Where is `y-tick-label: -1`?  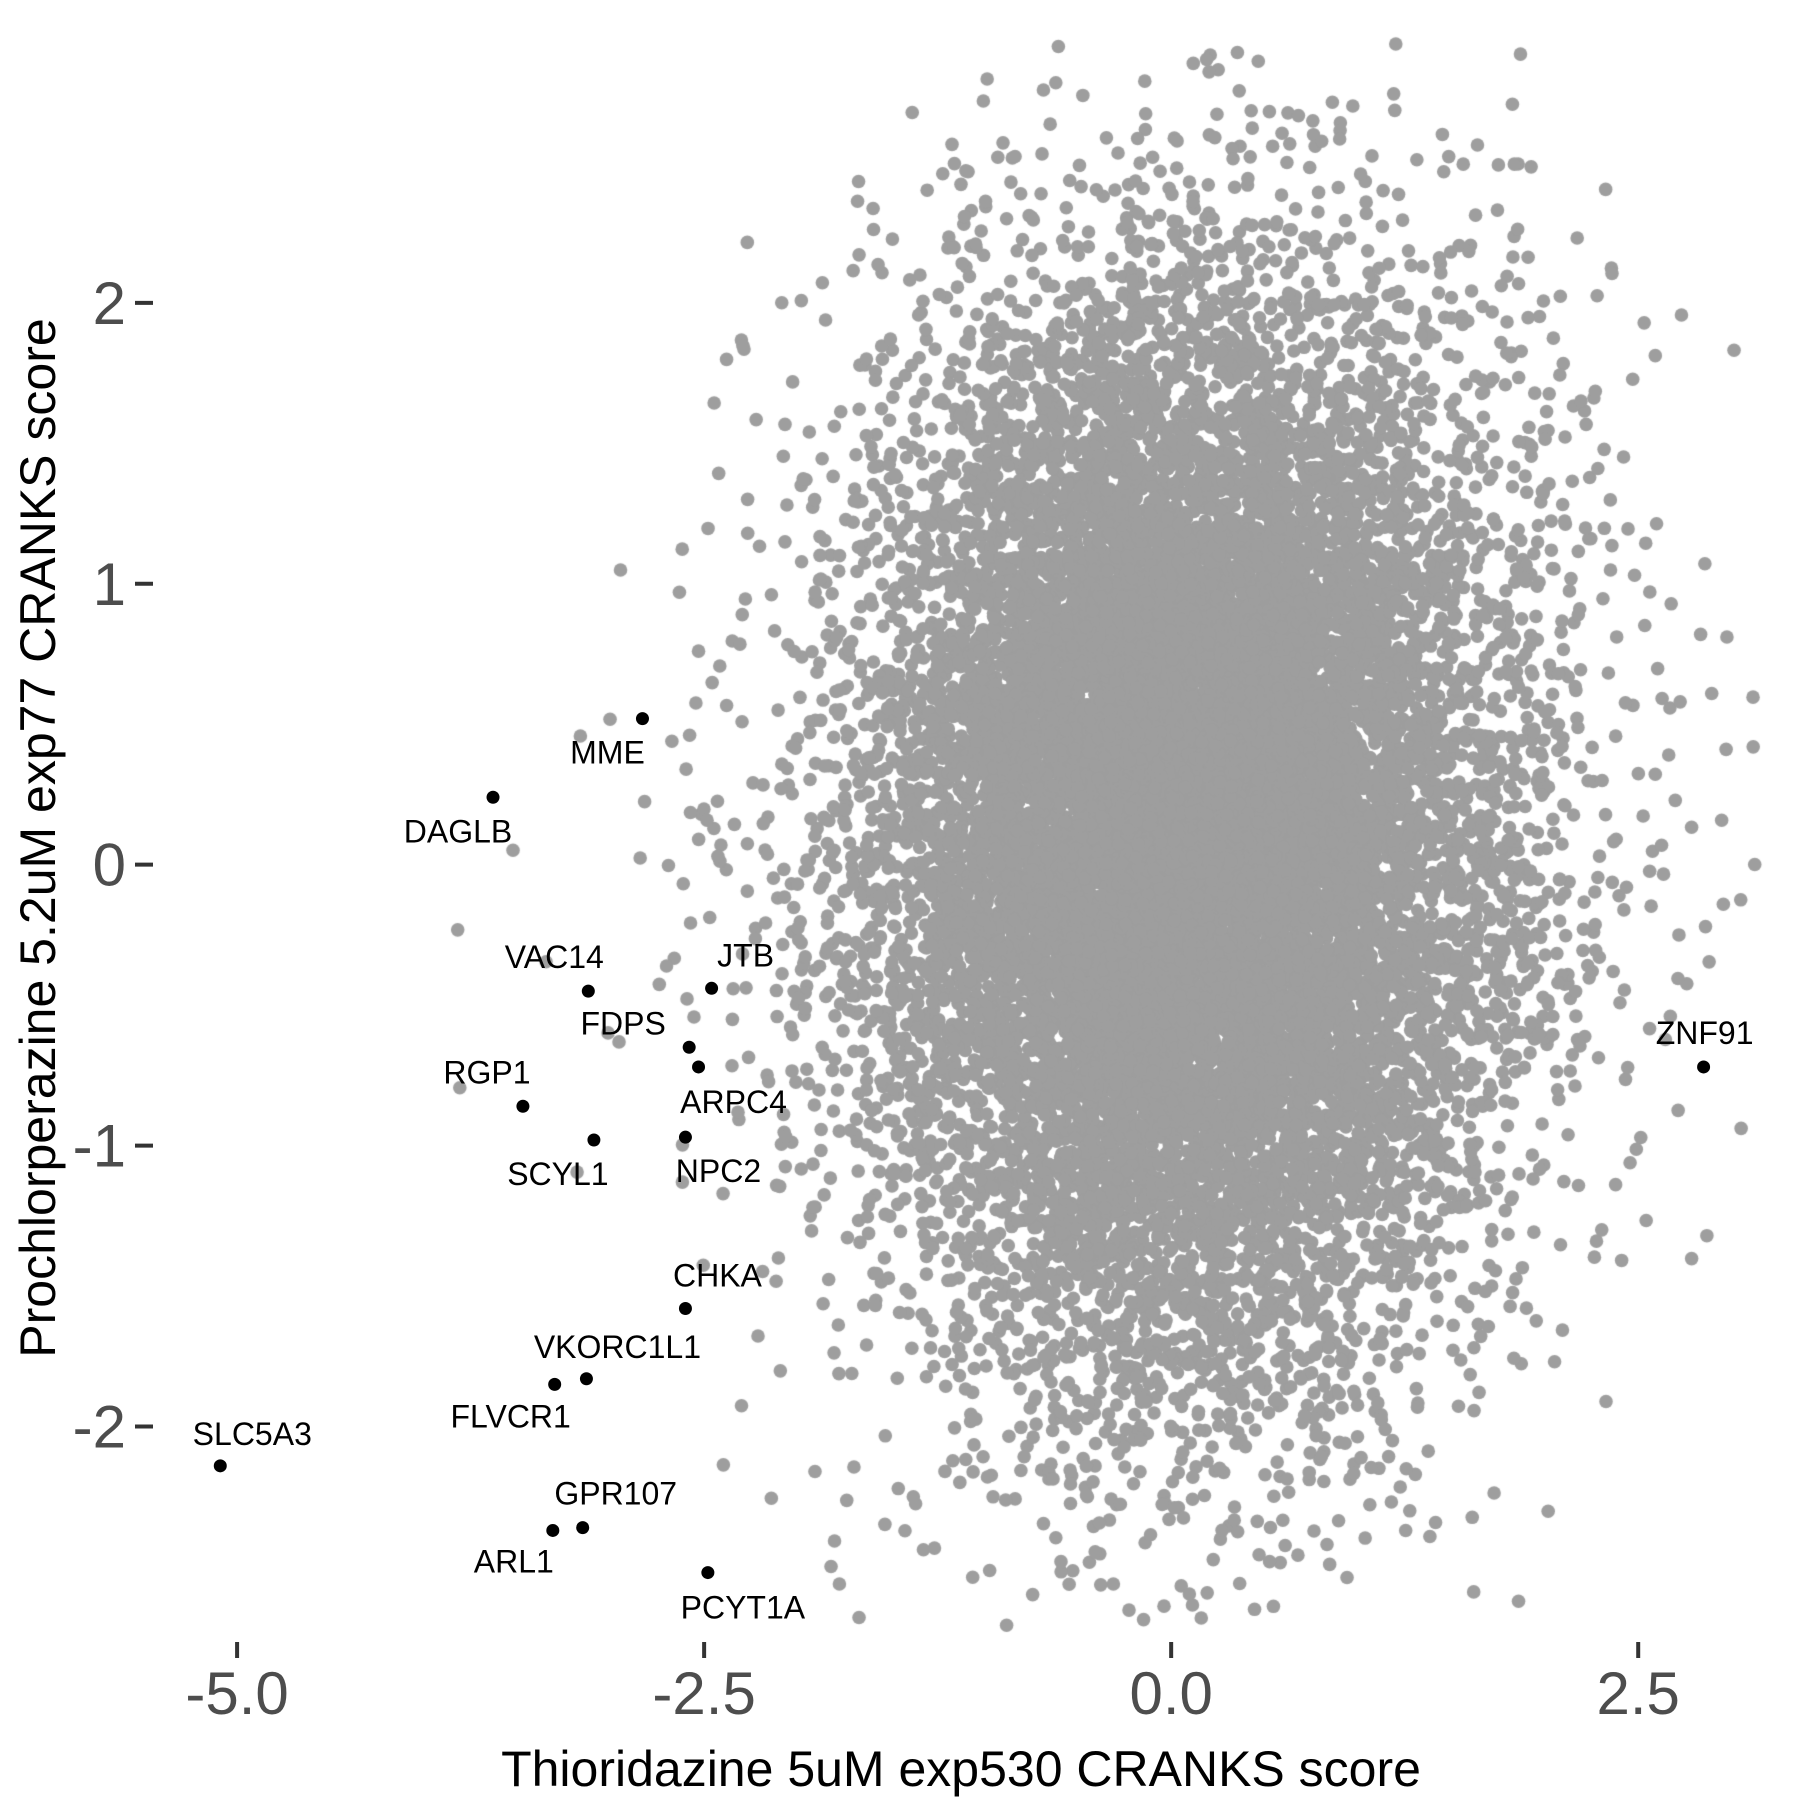
y-tick-label: -1 is located at coordinates (99, 1146).